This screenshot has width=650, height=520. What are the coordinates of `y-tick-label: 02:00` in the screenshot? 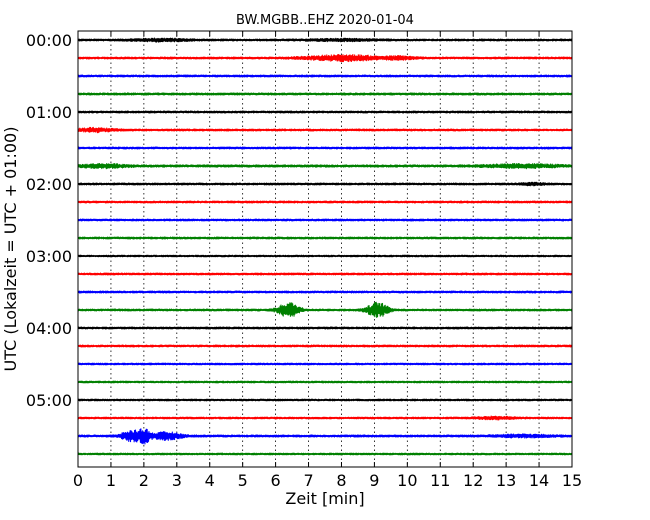 It's located at (49, 184).